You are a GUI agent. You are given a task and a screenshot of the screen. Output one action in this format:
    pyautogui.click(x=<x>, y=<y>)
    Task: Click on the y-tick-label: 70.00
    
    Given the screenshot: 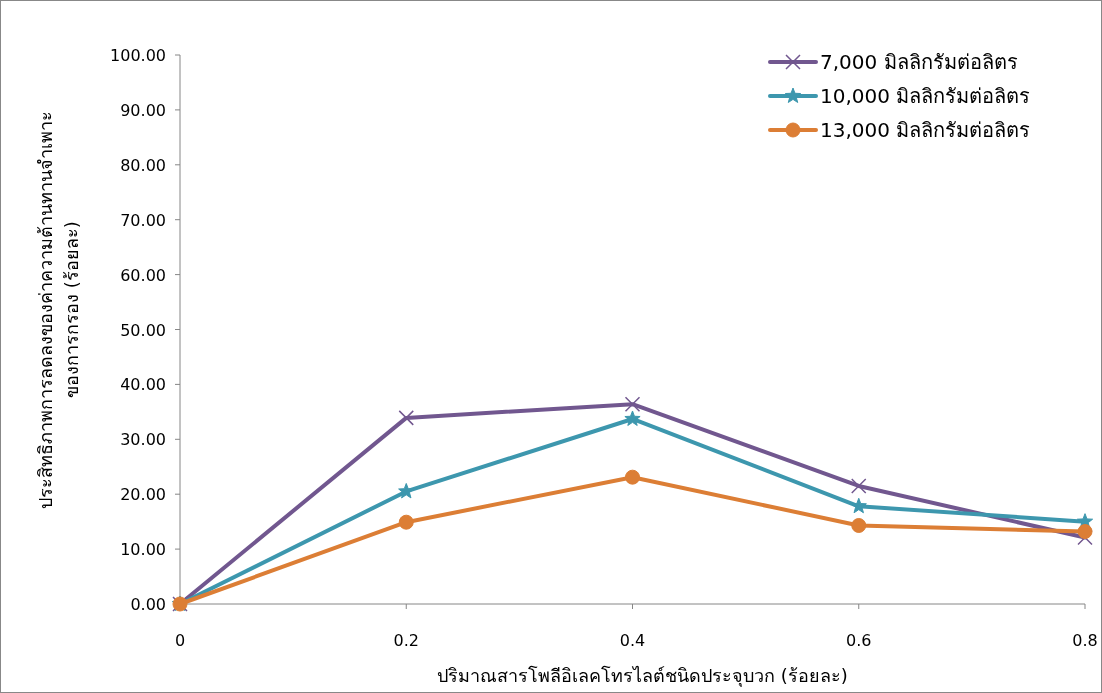 What is the action you would take?
    pyautogui.click(x=143, y=220)
    